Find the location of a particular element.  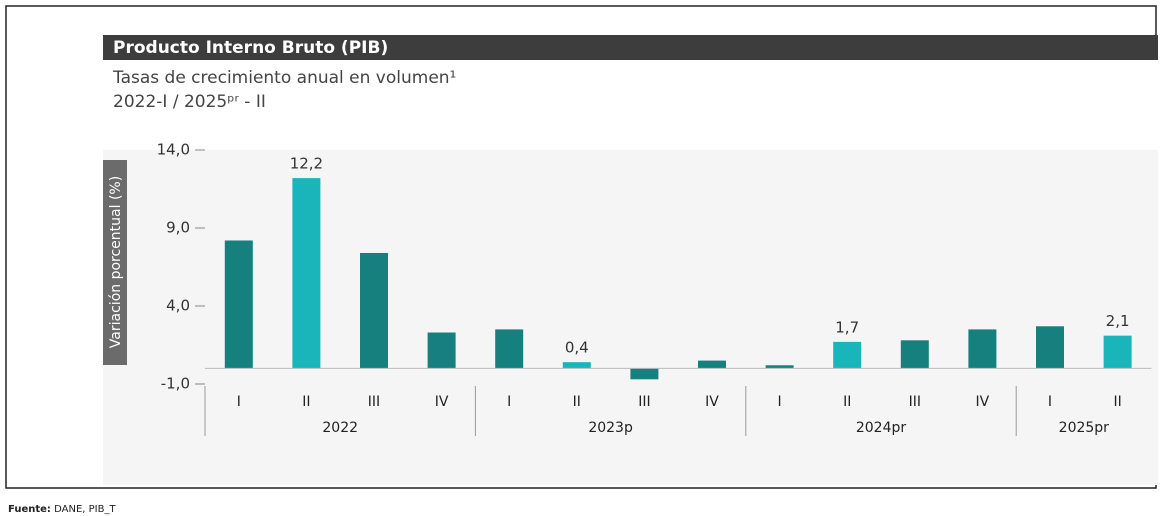

y-axis-label: Variación porcentual (%) is located at coordinates (116, 262).